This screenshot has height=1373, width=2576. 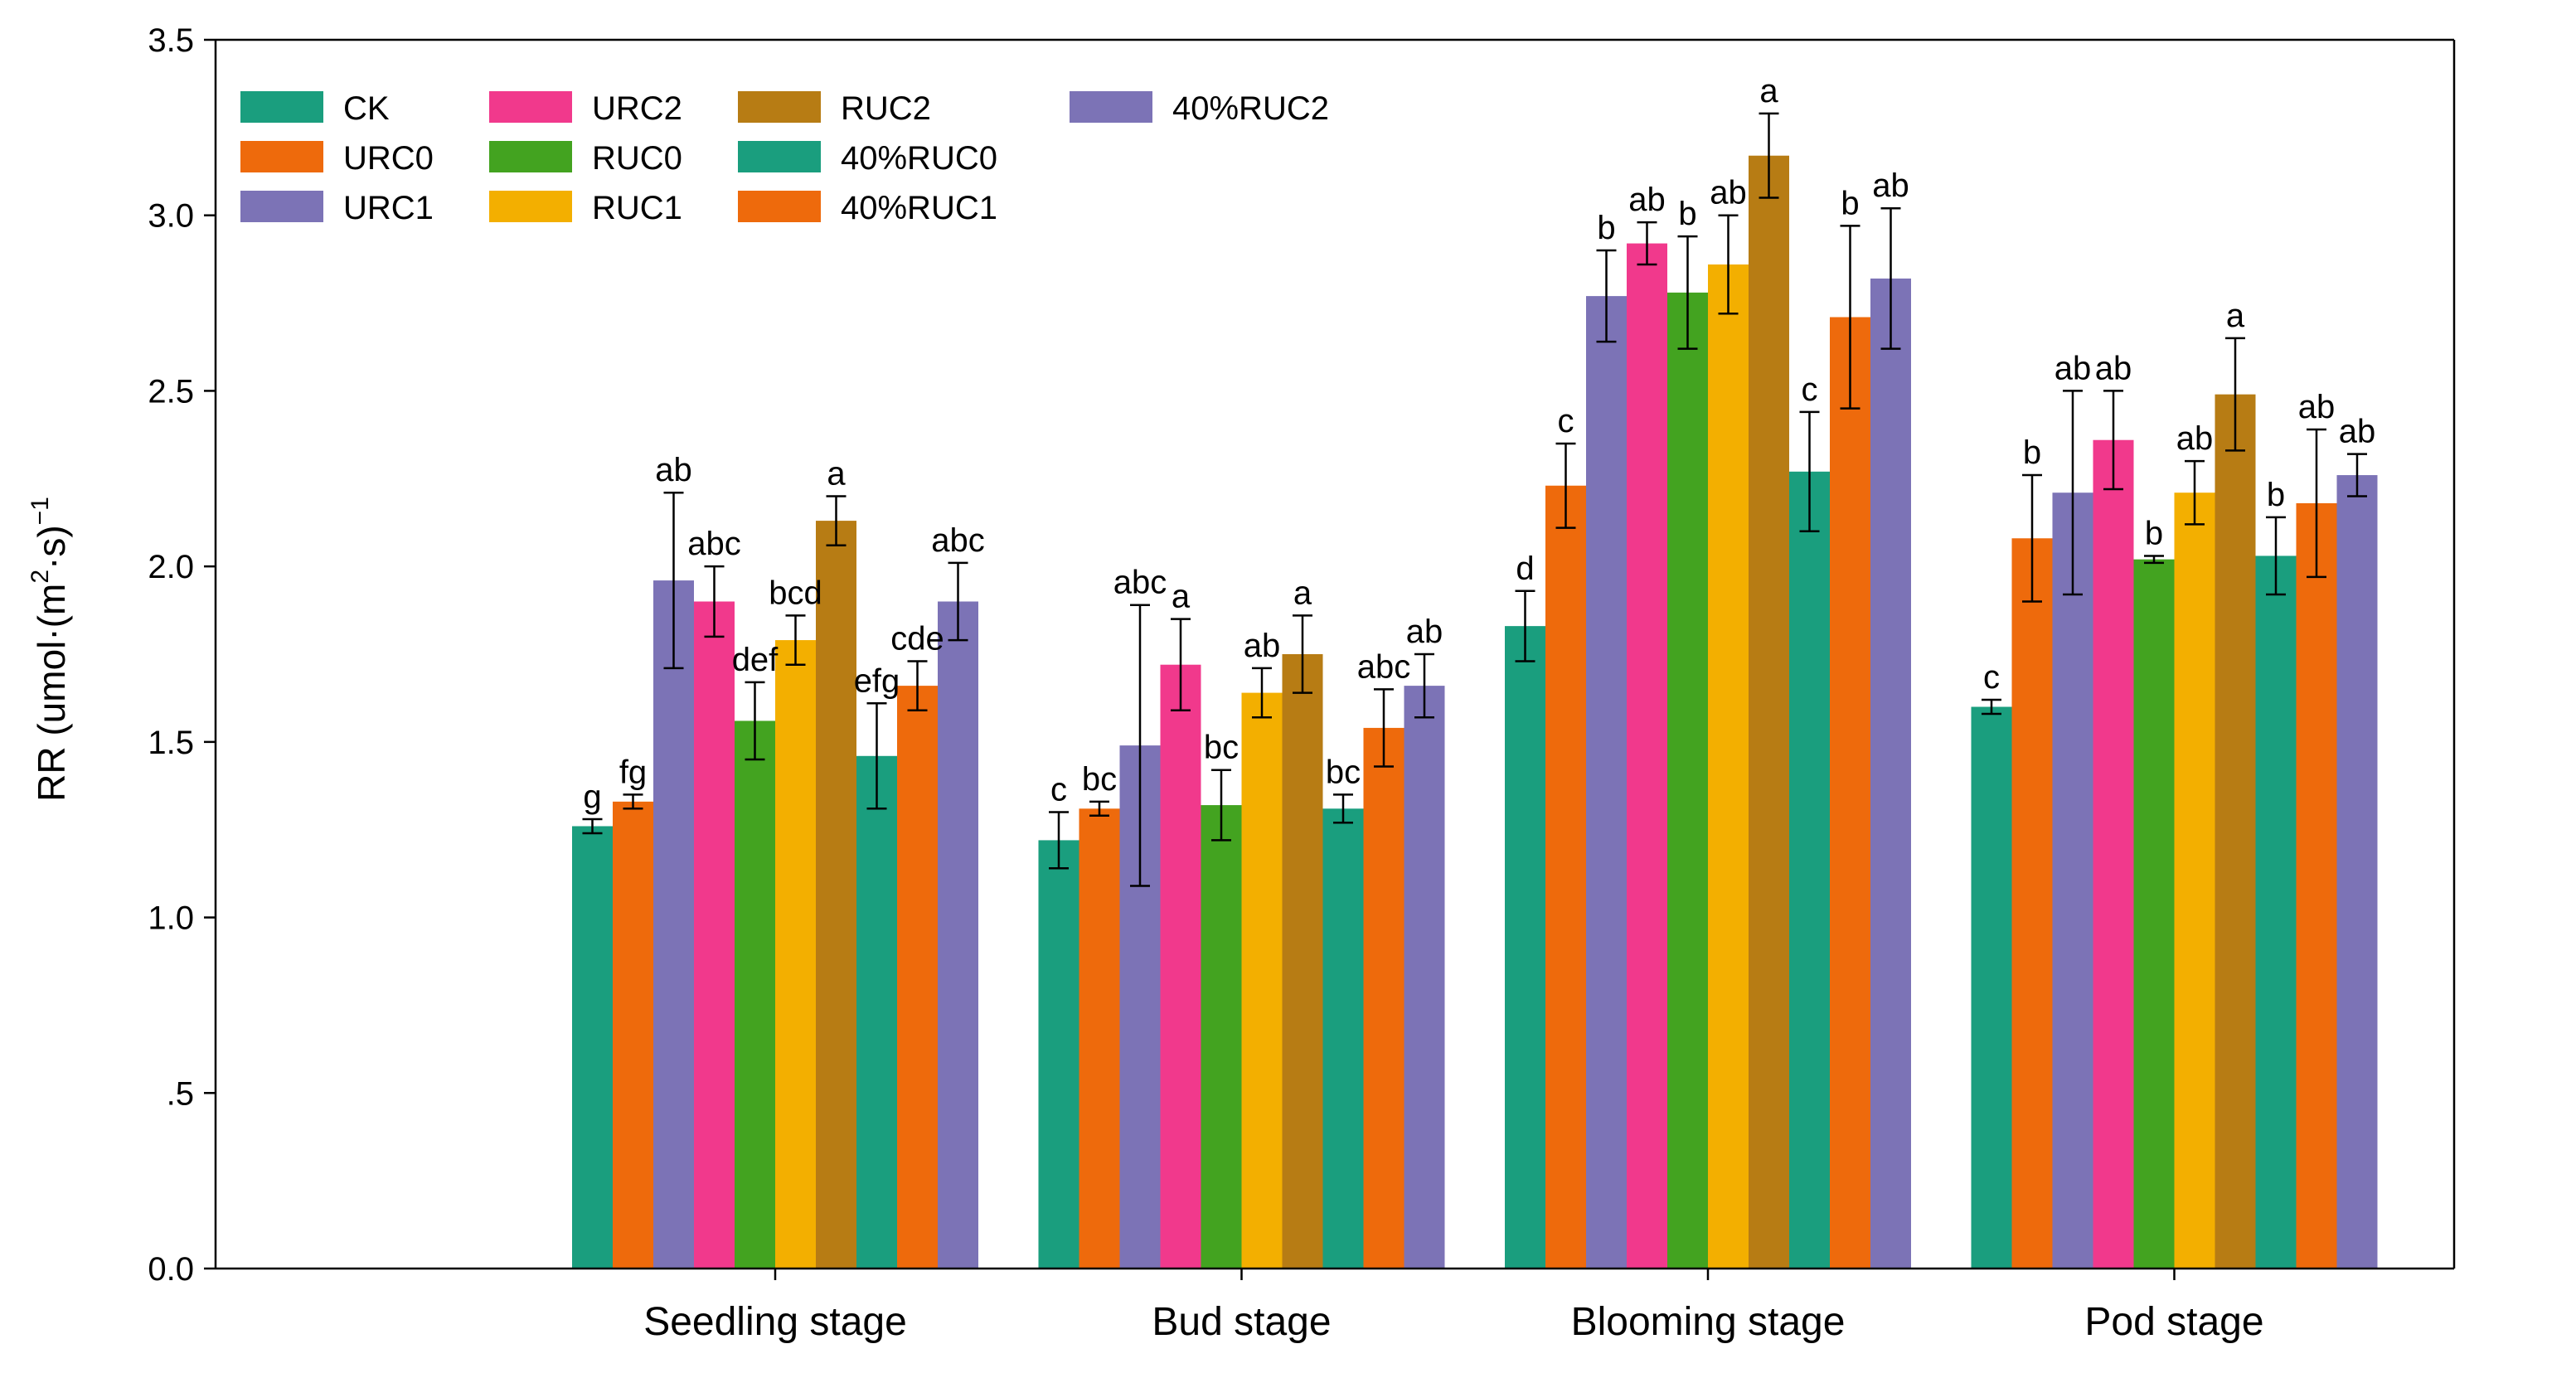 What do you see at coordinates (919, 208) in the screenshot?
I see `legend-label: 40%RUC1` at bounding box center [919, 208].